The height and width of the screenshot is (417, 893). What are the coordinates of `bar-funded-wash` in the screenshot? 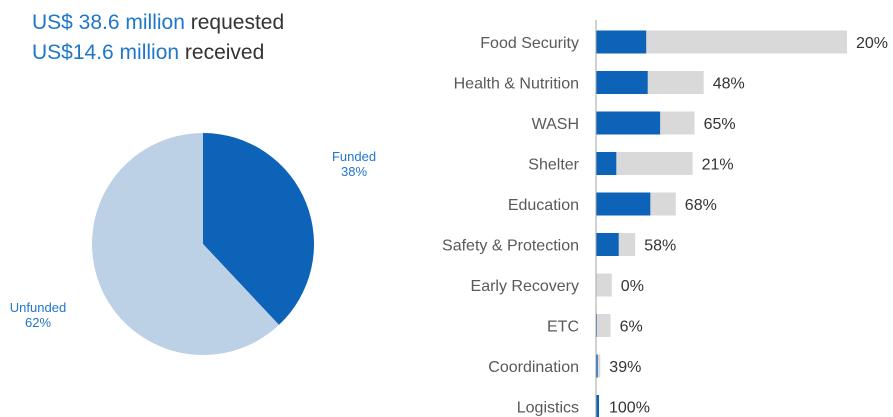 It's located at (628, 123).